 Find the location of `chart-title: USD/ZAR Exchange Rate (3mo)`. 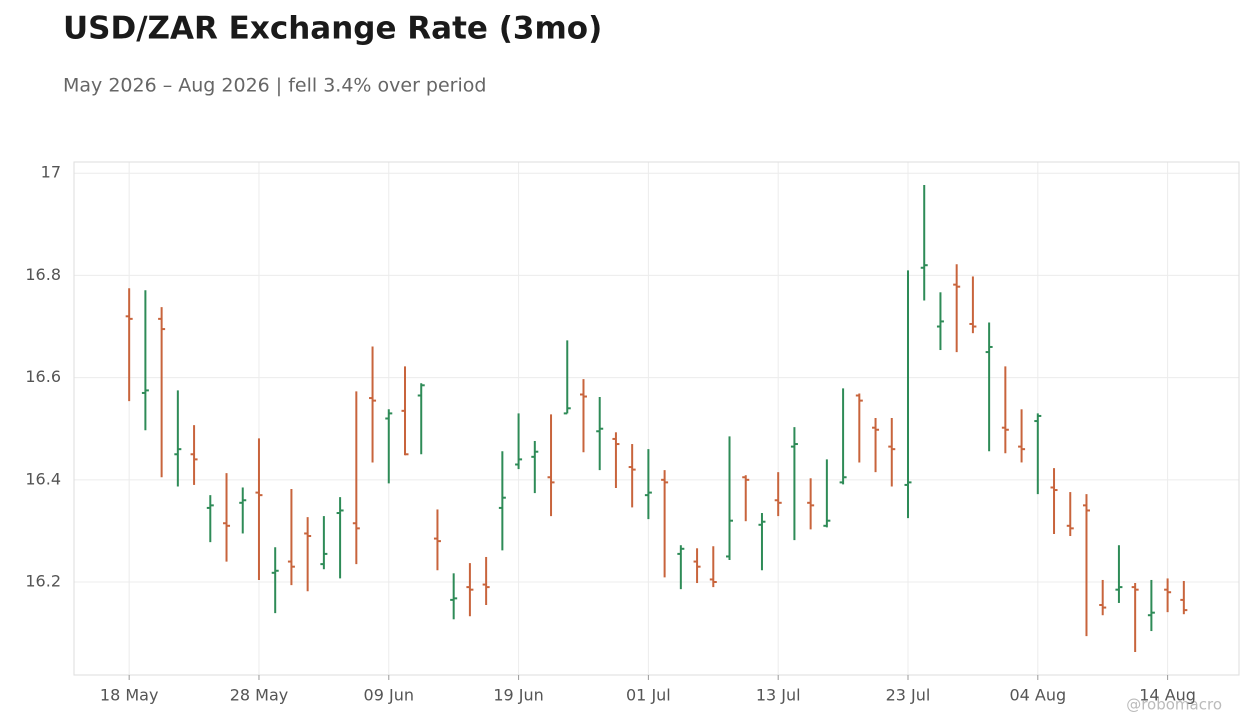

chart-title: USD/ZAR Exchange Rate (3mo) is located at coordinates (332, 29).